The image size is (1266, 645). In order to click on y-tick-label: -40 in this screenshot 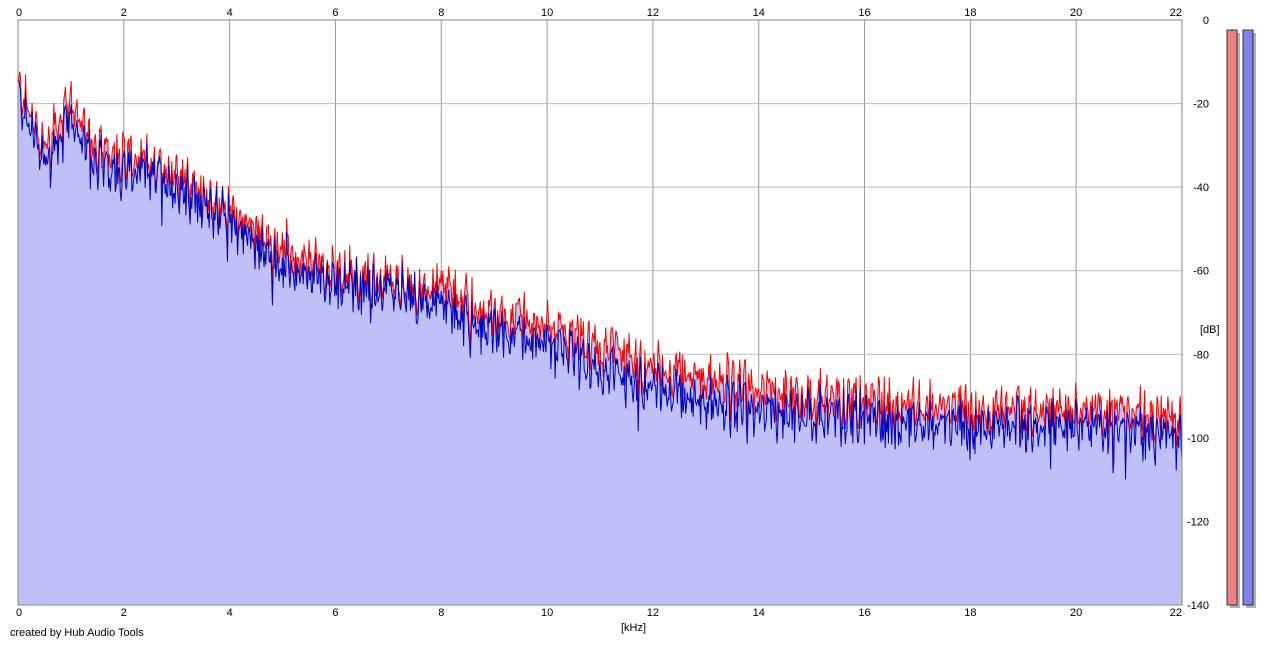, I will do `click(1201, 188)`.